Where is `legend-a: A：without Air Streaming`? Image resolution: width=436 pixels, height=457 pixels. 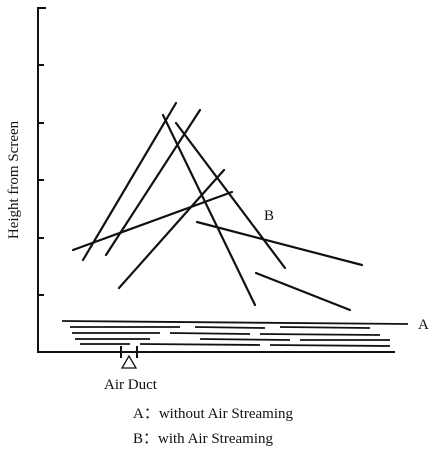
legend-a: A：without Air Streaming is located at coordinates (213, 414).